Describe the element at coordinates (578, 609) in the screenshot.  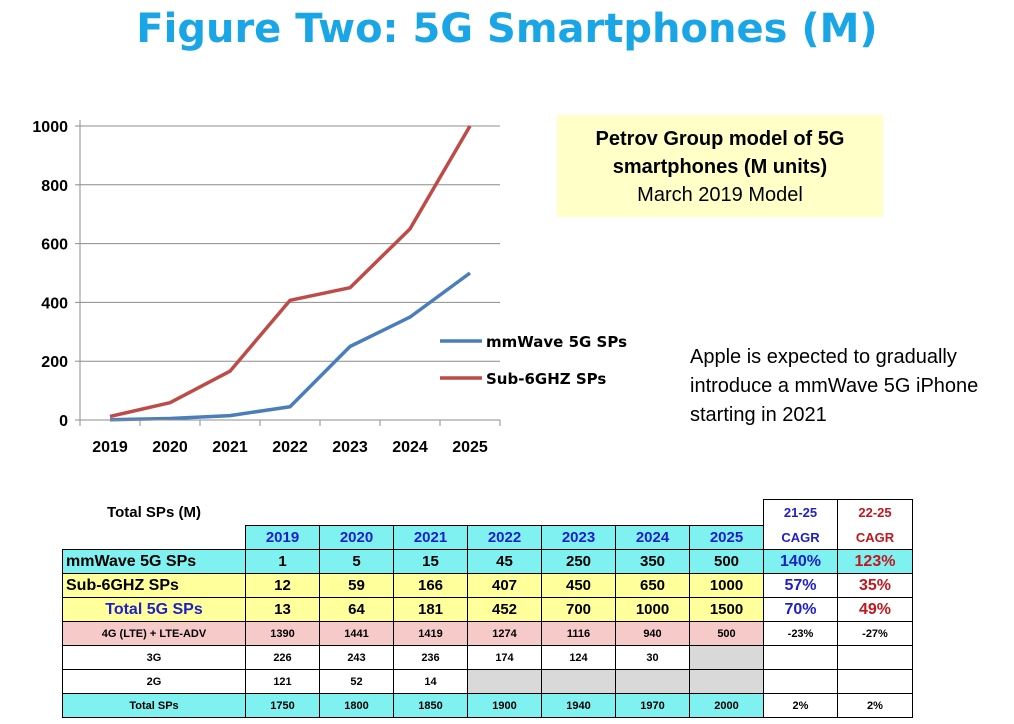
I see `table-cell: 700` at that location.